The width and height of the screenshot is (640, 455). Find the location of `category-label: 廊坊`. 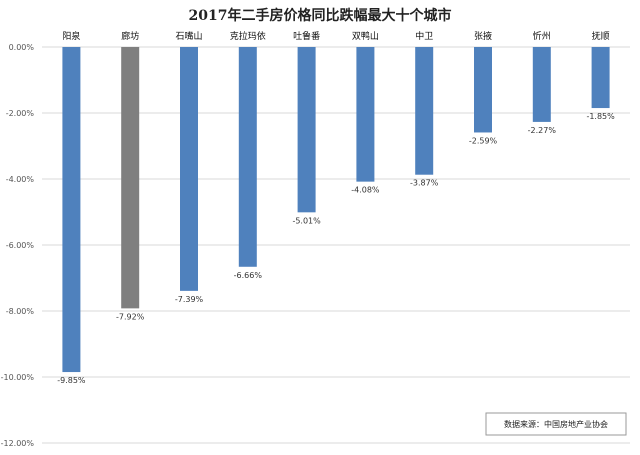

category-label: 廊坊 is located at coordinates (130, 36).